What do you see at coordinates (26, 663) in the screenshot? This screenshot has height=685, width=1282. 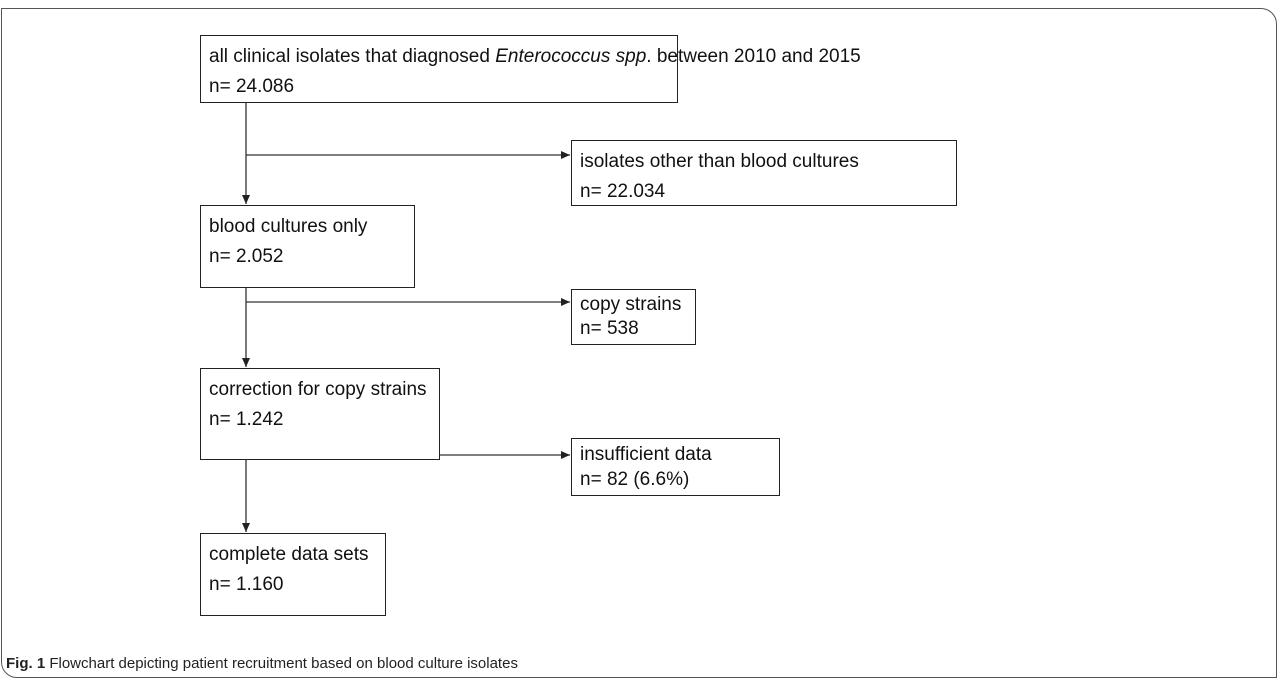 I see `caption-label: Fig. 1` at bounding box center [26, 663].